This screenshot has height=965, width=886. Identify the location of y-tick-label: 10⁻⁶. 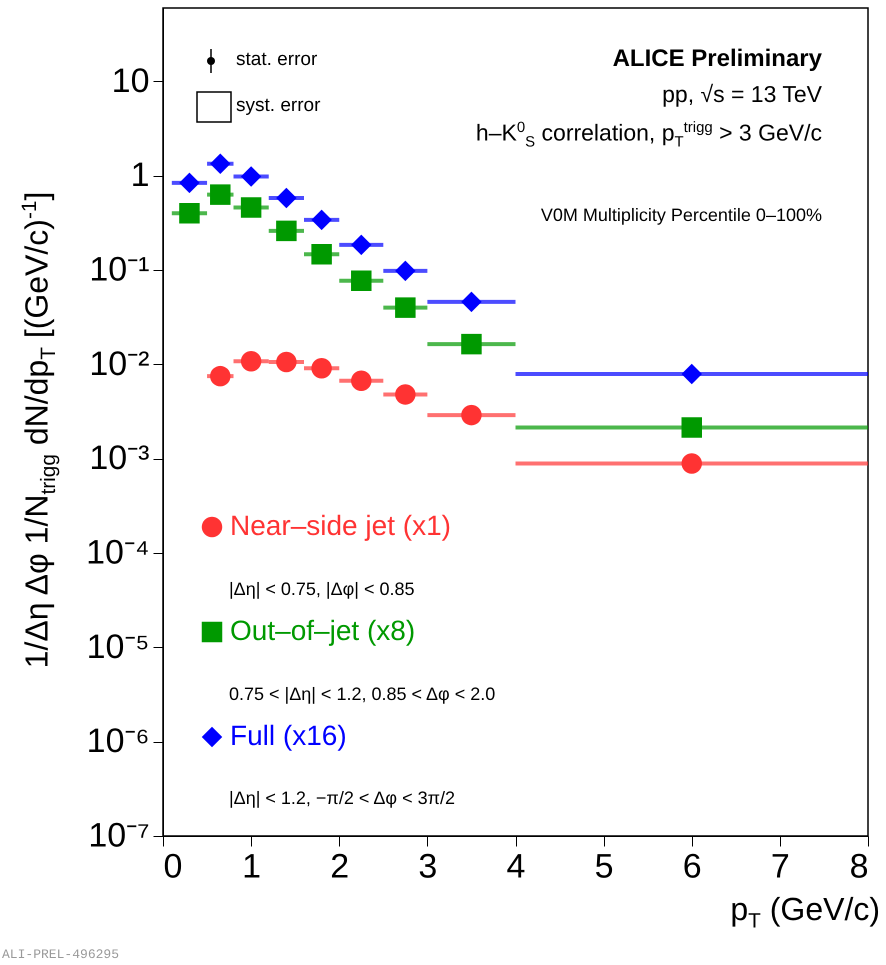
(118, 741).